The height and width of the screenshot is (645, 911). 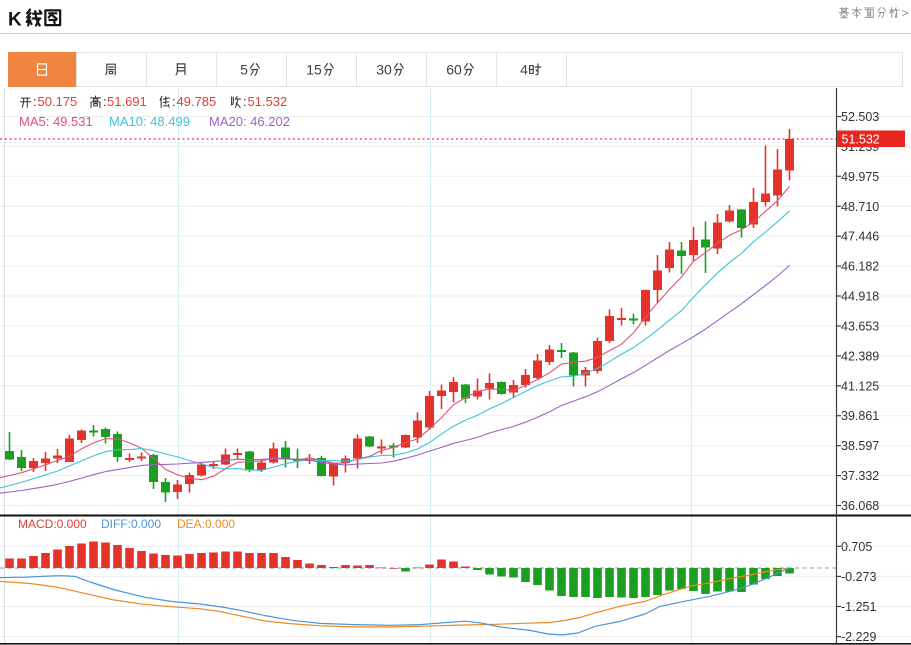 I want to click on svg-text: 47.446, so click(x=860, y=237).